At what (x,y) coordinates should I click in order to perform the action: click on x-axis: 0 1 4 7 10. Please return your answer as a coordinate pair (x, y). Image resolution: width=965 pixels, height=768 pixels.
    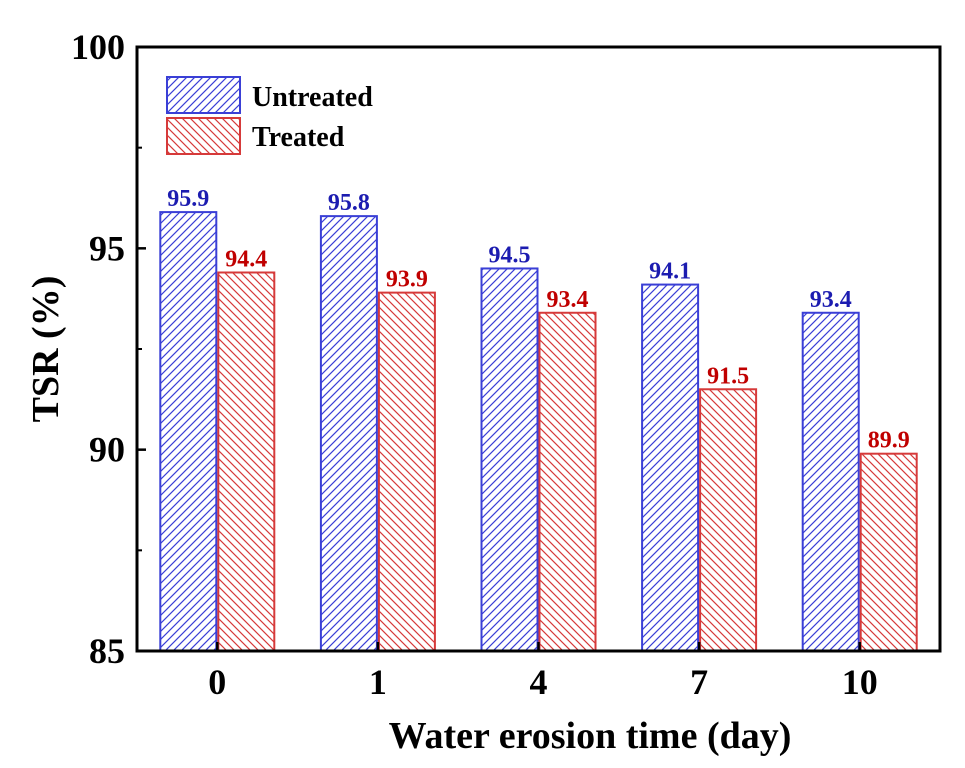
    Looking at the image, I should click on (543, 672).